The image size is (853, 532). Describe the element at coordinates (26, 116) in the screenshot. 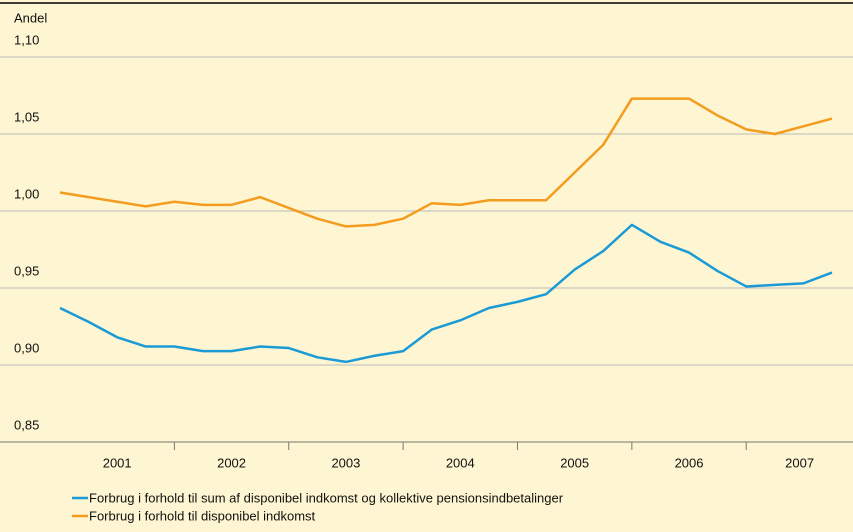

I see `y-tick-label: 1,05` at that location.